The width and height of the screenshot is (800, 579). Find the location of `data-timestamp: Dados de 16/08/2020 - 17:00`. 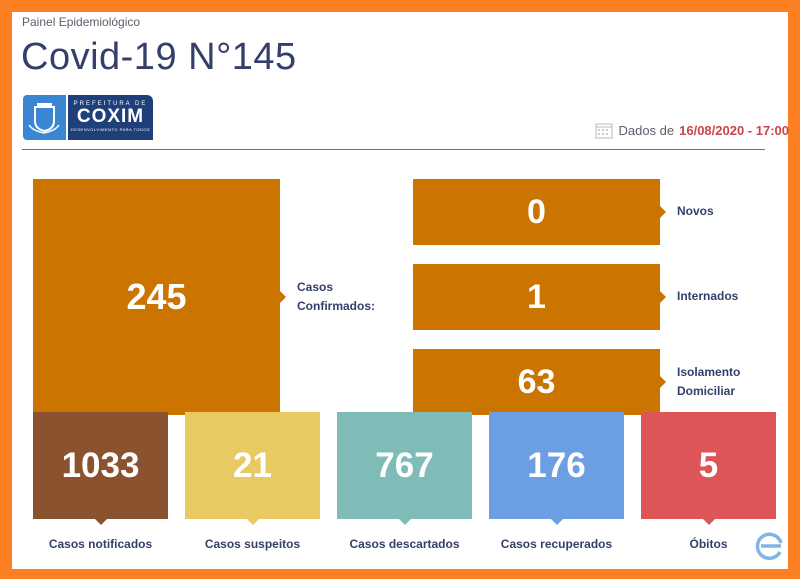

data-timestamp: Dados de 16/08/2020 - 17:00 is located at coordinates (692, 130).